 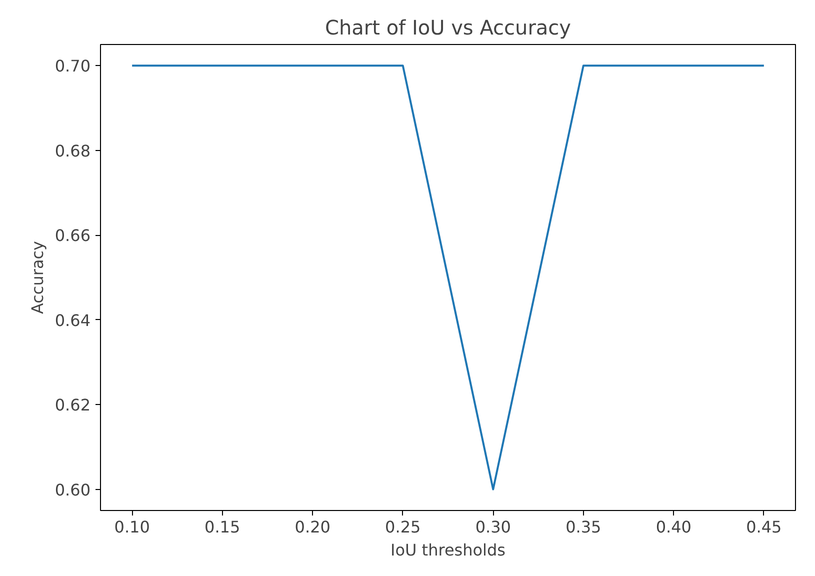 What do you see at coordinates (72, 320) in the screenshot?
I see `y-tick-label: 0.64` at bounding box center [72, 320].